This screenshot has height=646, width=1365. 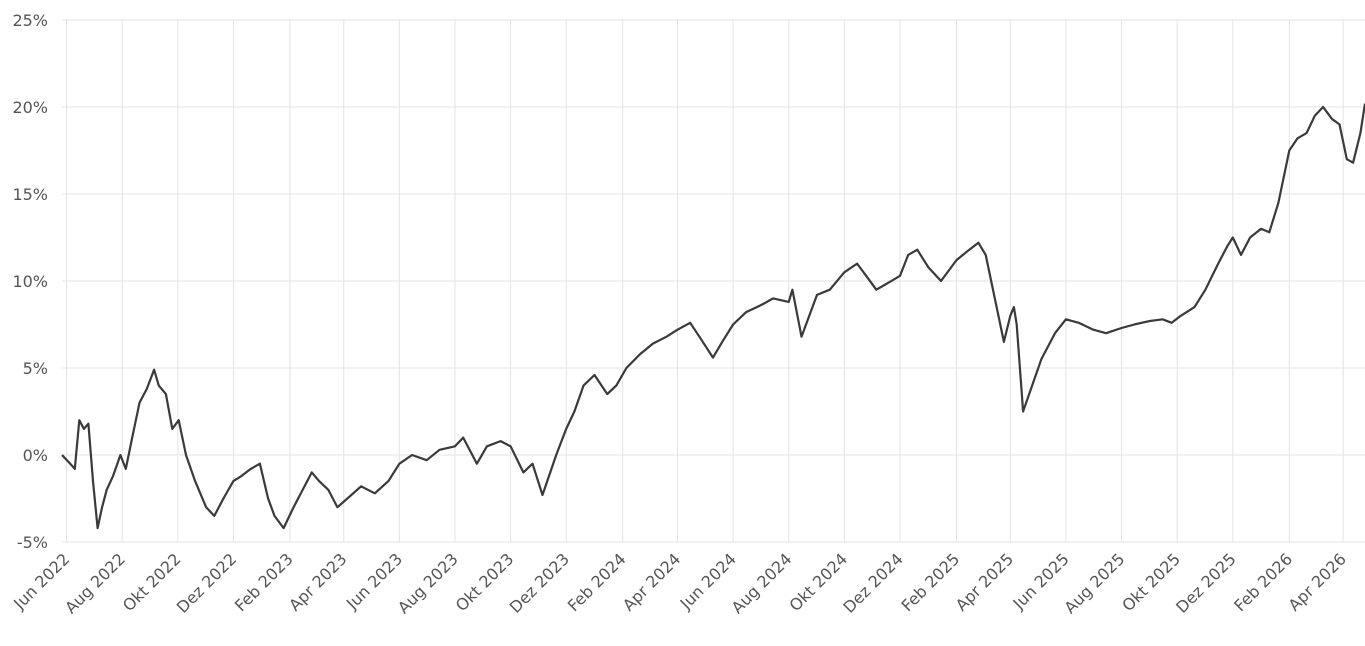 I want to click on x-tick-label: Aug 2024, so click(x=762, y=583).